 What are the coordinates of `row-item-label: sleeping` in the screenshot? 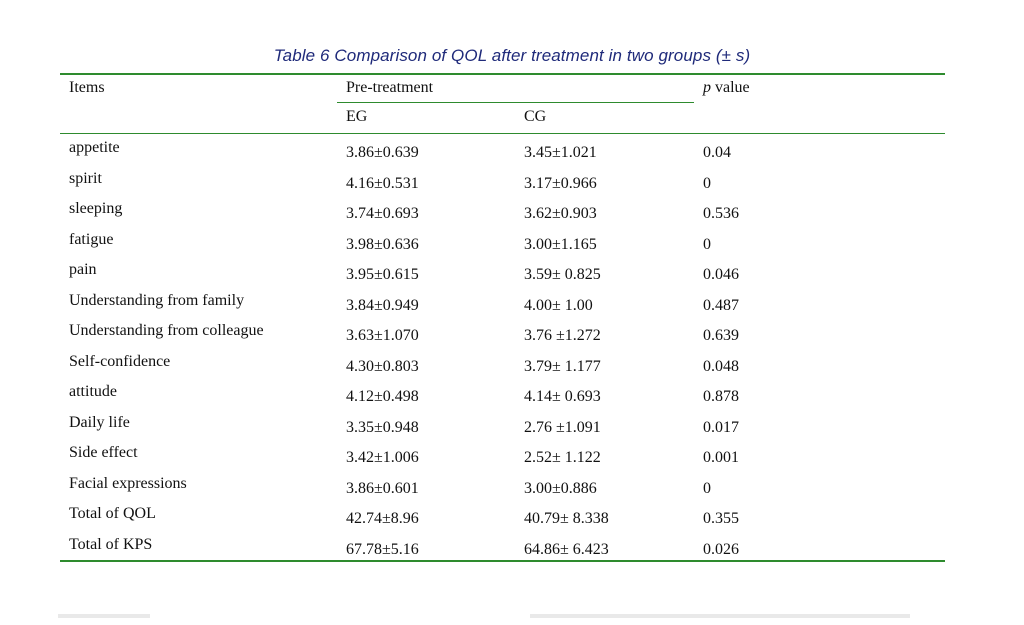 It's located at (96, 208).